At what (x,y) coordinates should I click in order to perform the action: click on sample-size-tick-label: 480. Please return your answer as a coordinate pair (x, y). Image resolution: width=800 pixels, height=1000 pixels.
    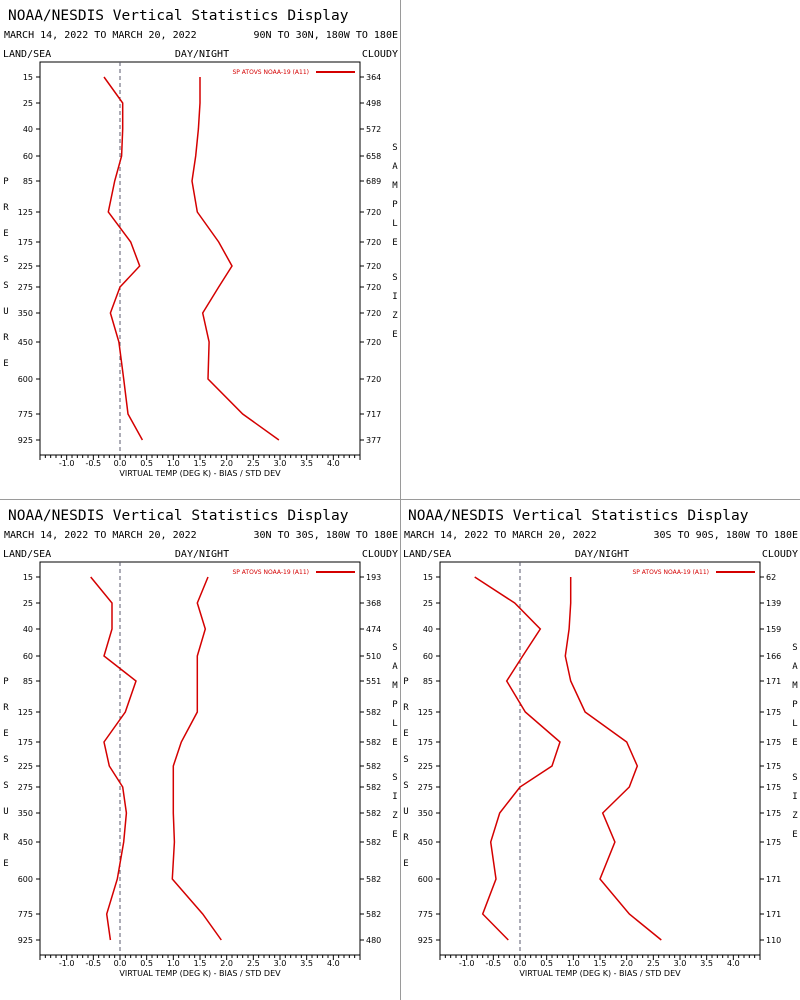
    Looking at the image, I should click on (373, 940).